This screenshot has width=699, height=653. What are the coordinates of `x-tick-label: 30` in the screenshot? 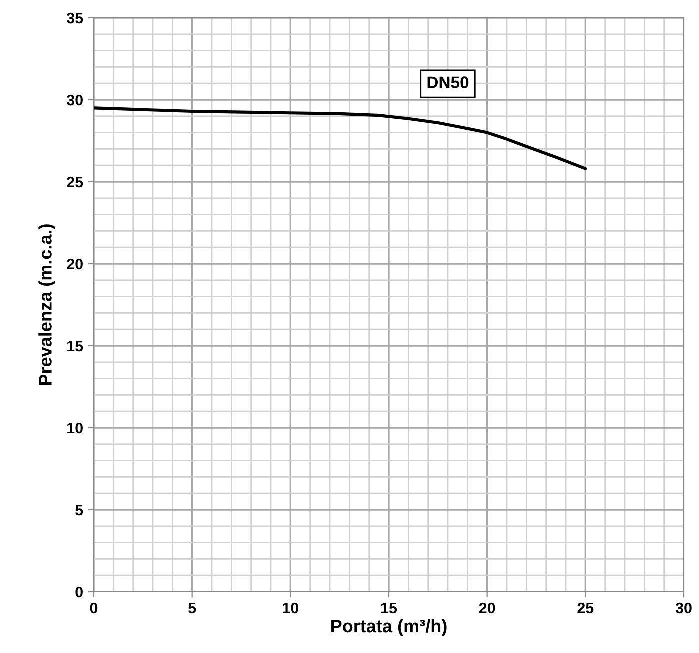 It's located at (684, 608).